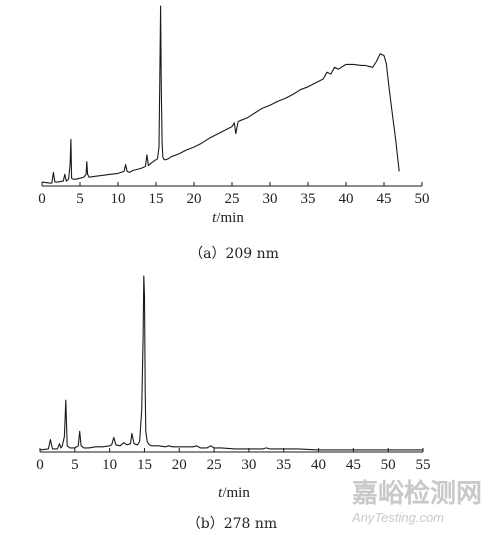 Image resolution: width=499 pixels, height=535 pixels. Describe the element at coordinates (234, 493) in the screenshot. I see `x-axis-label-b: t/min` at that location.